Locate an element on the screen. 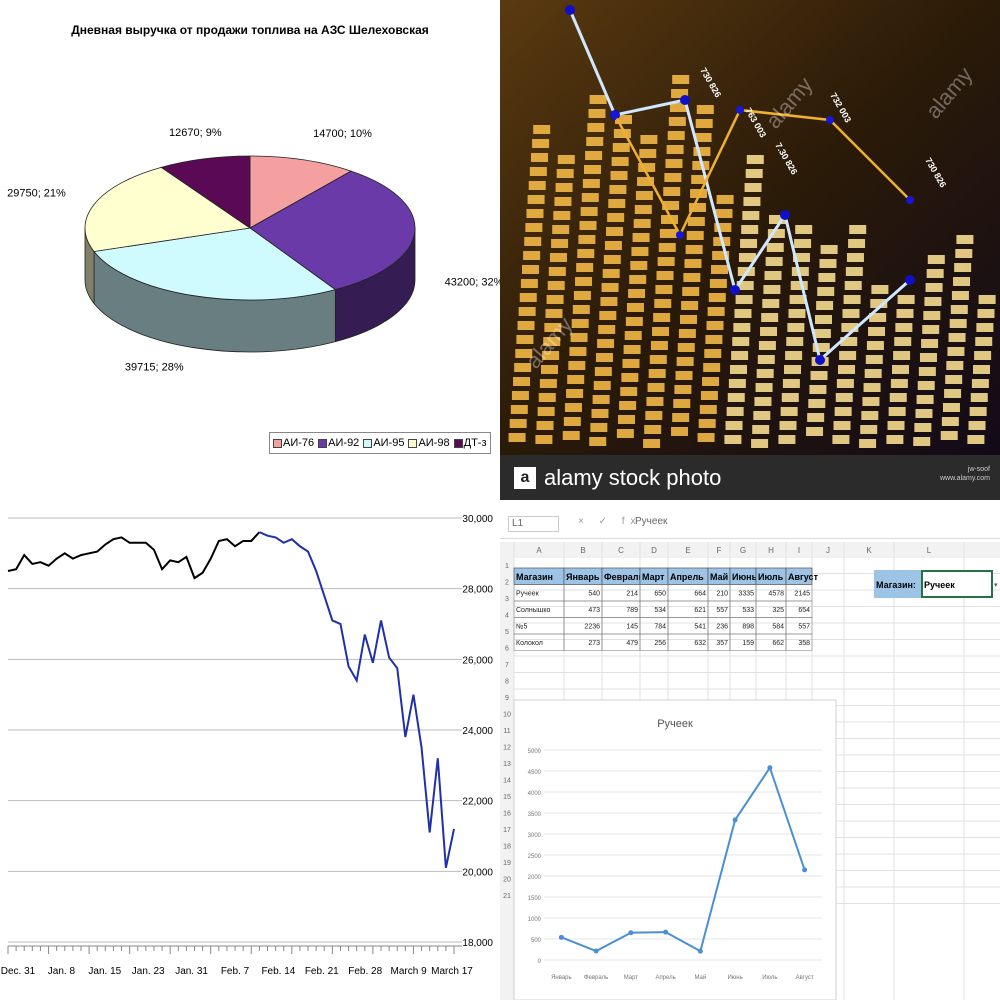 The width and height of the screenshot is (1000, 1000). legend-item: ДТ-з is located at coordinates (470, 443).